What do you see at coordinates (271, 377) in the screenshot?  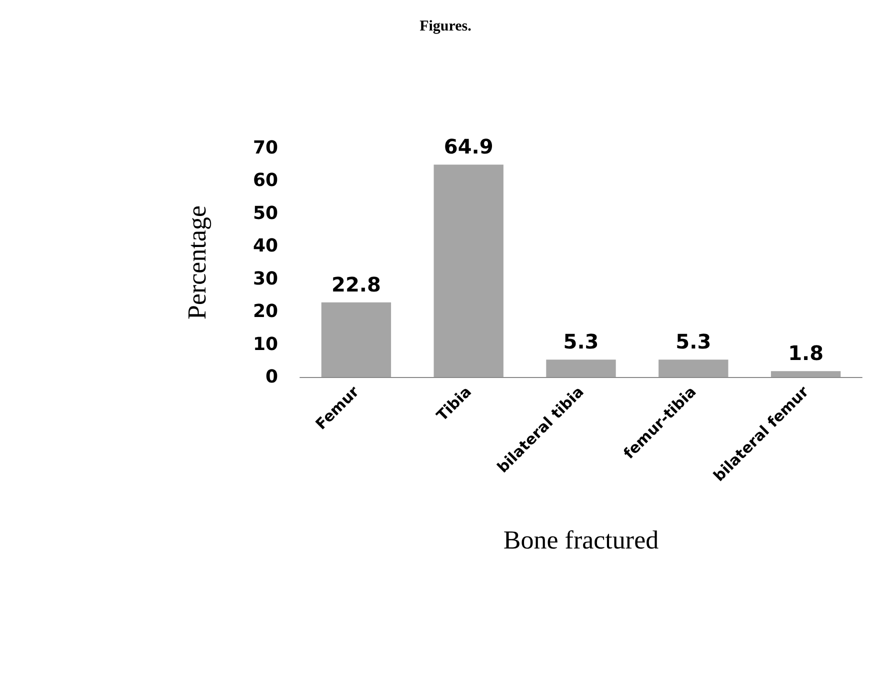 I see `y-tick-label: 0` at bounding box center [271, 377].